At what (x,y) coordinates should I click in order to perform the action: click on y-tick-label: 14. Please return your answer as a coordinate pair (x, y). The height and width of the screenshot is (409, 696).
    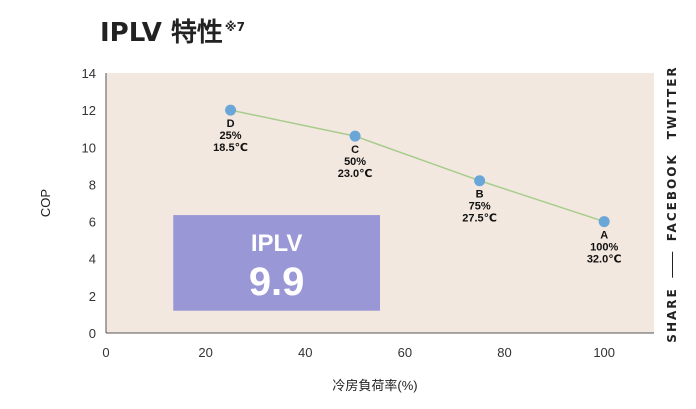
    Looking at the image, I should click on (89, 73).